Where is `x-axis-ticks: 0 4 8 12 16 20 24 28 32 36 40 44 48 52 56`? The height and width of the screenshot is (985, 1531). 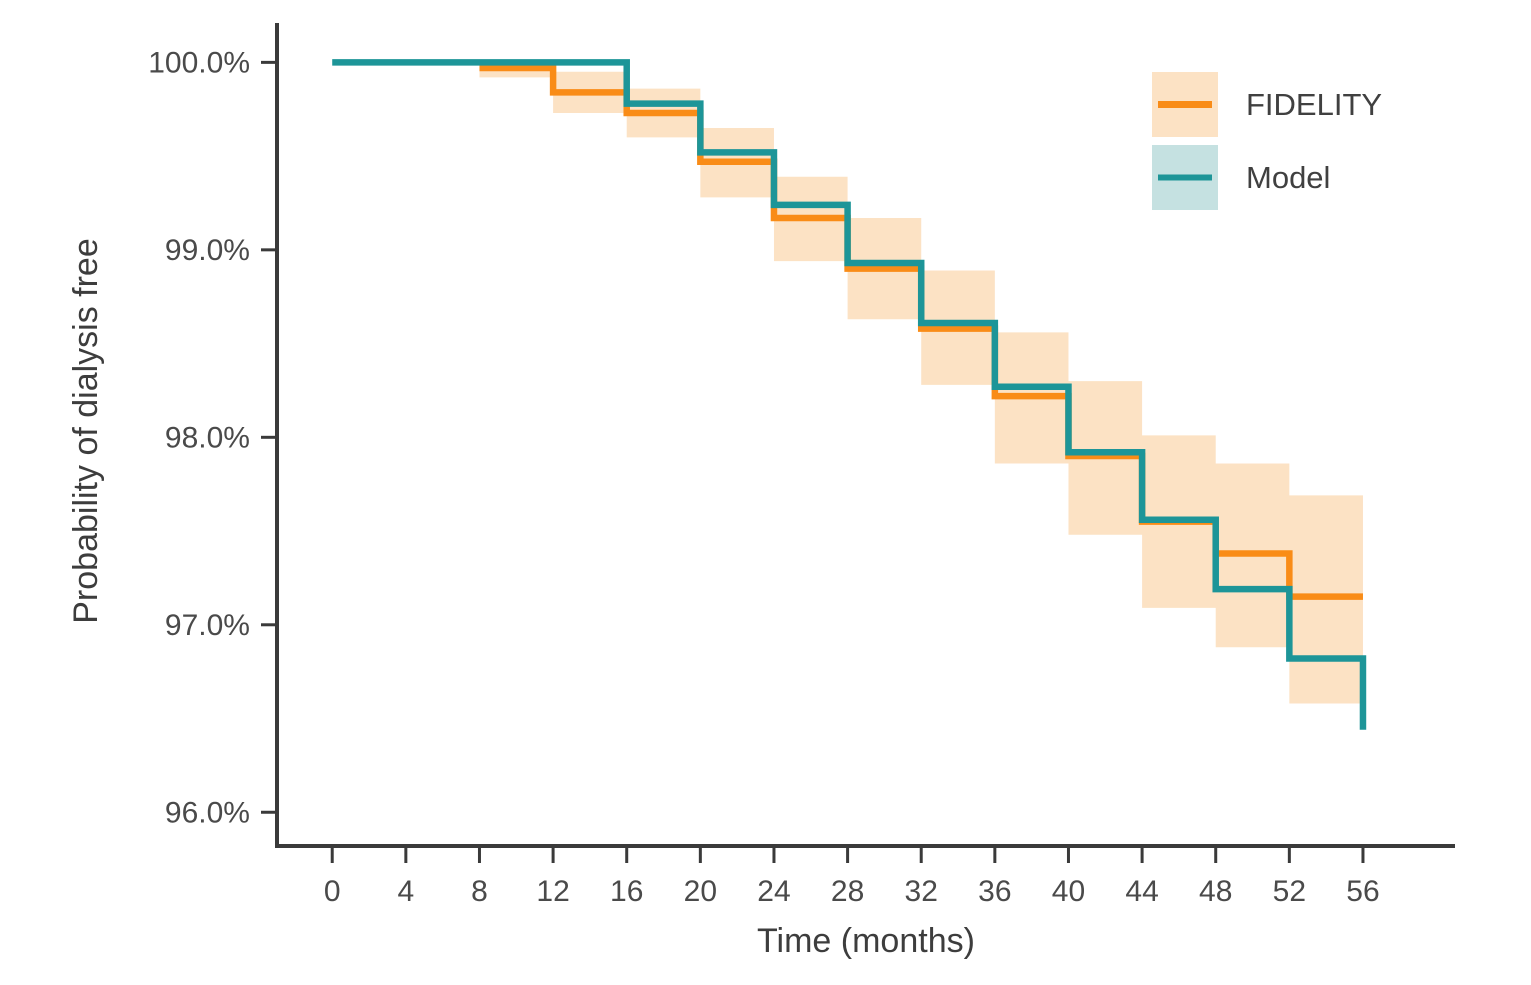
x-axis-ticks: 0 4 8 12 16 20 24 28 32 36 40 44 48 52 56 is located at coordinates (852, 877).